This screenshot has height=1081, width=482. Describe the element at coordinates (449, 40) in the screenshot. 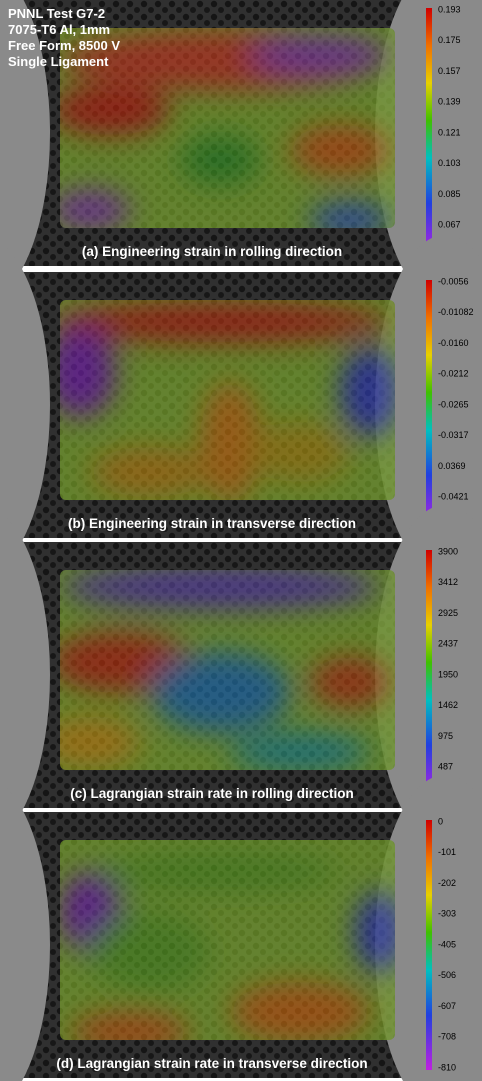

I see `colorbar-tick-label: 0.175` at that location.